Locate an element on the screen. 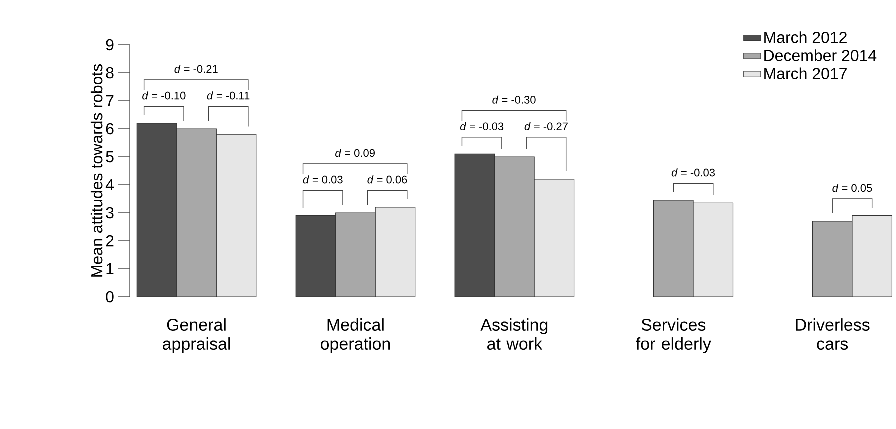  y-tick-label: 1 is located at coordinates (110, 269).